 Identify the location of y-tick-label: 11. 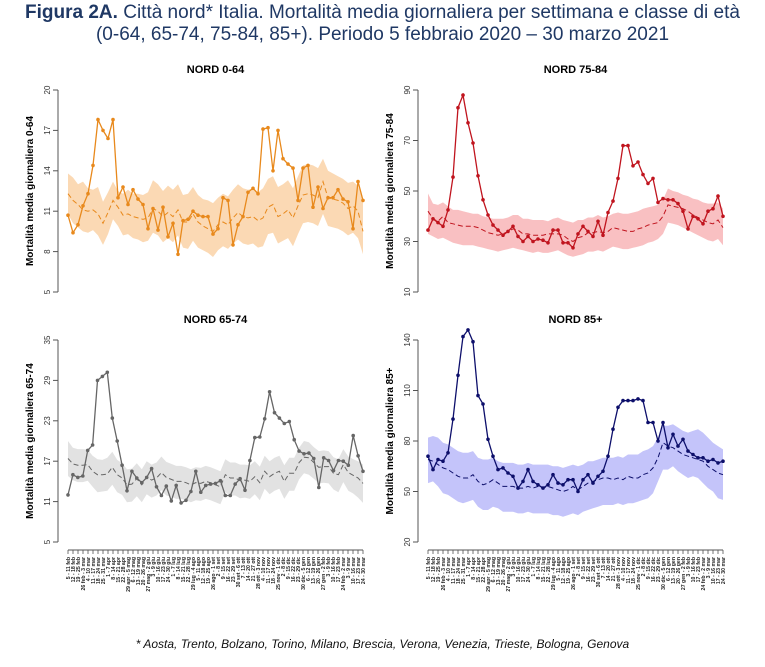
(47, 501).